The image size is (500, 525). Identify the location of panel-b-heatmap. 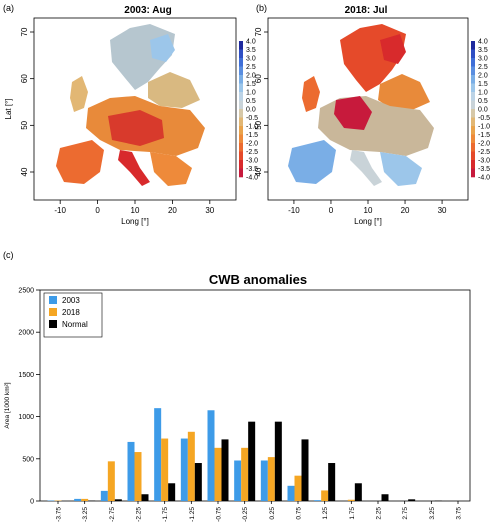
(361, 105).